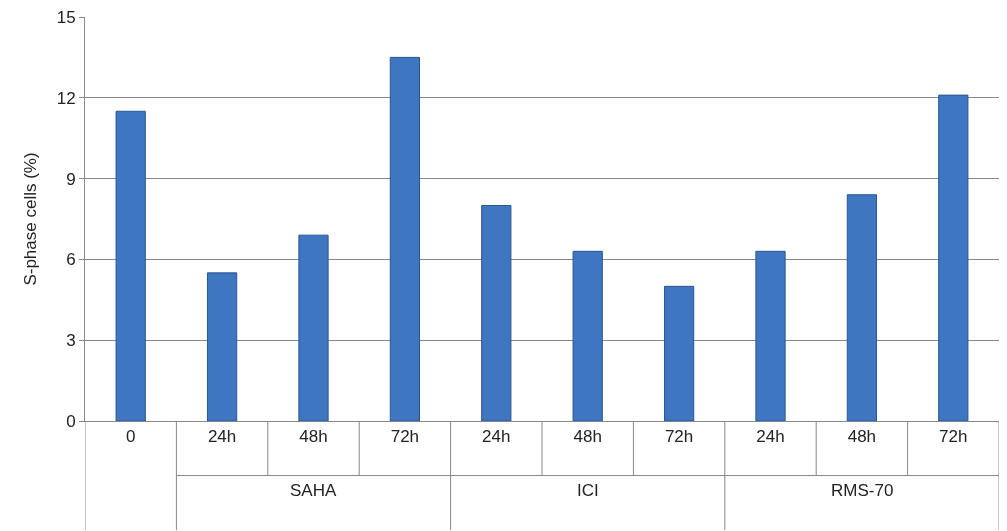  Describe the element at coordinates (66, 98) in the screenshot. I see `y-tick-label: 12` at that location.